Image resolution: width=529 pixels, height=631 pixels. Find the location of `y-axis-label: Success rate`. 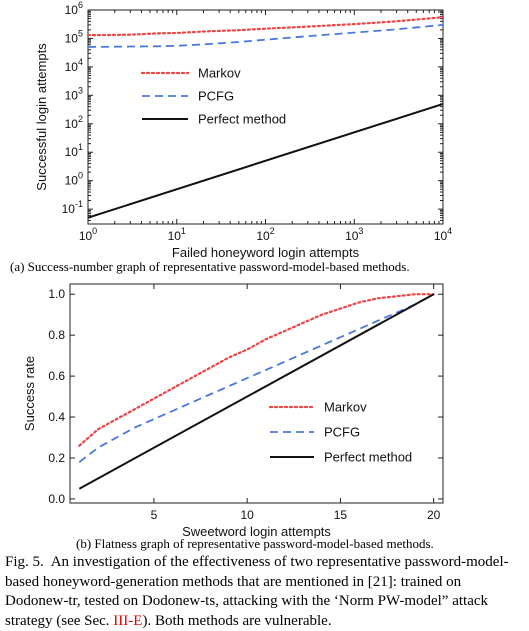

y-axis-label: Success rate is located at coordinates (29, 393).